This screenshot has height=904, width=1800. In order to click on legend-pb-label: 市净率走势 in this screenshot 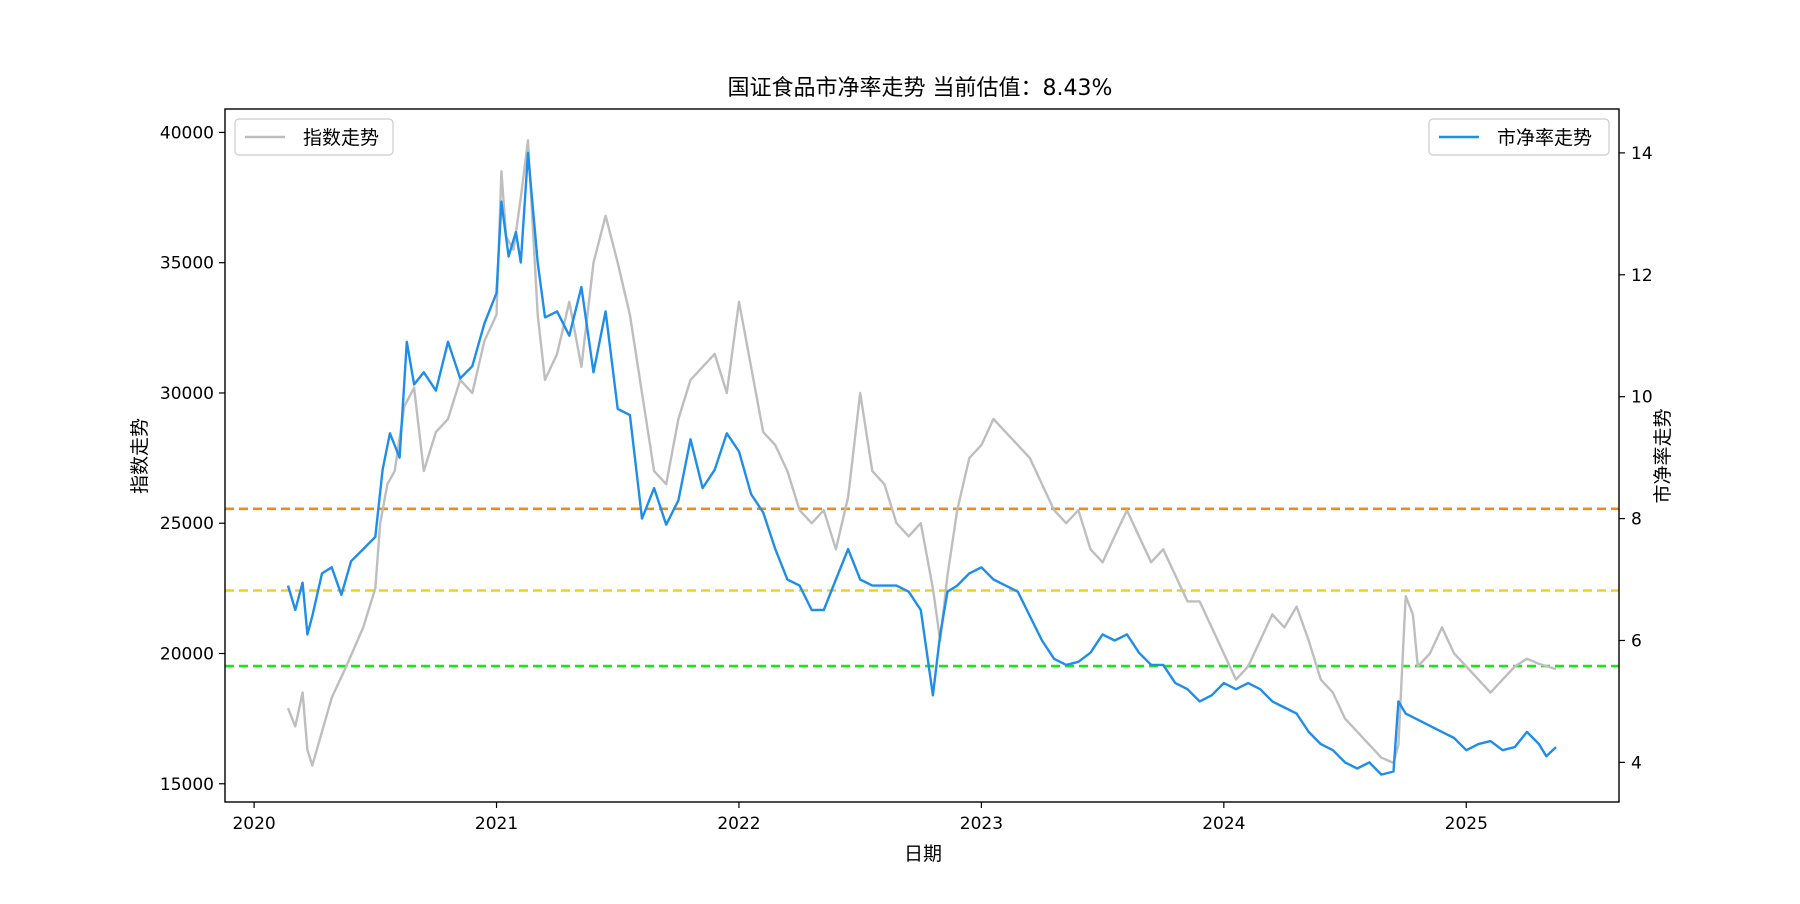, I will do `click(1544, 138)`.